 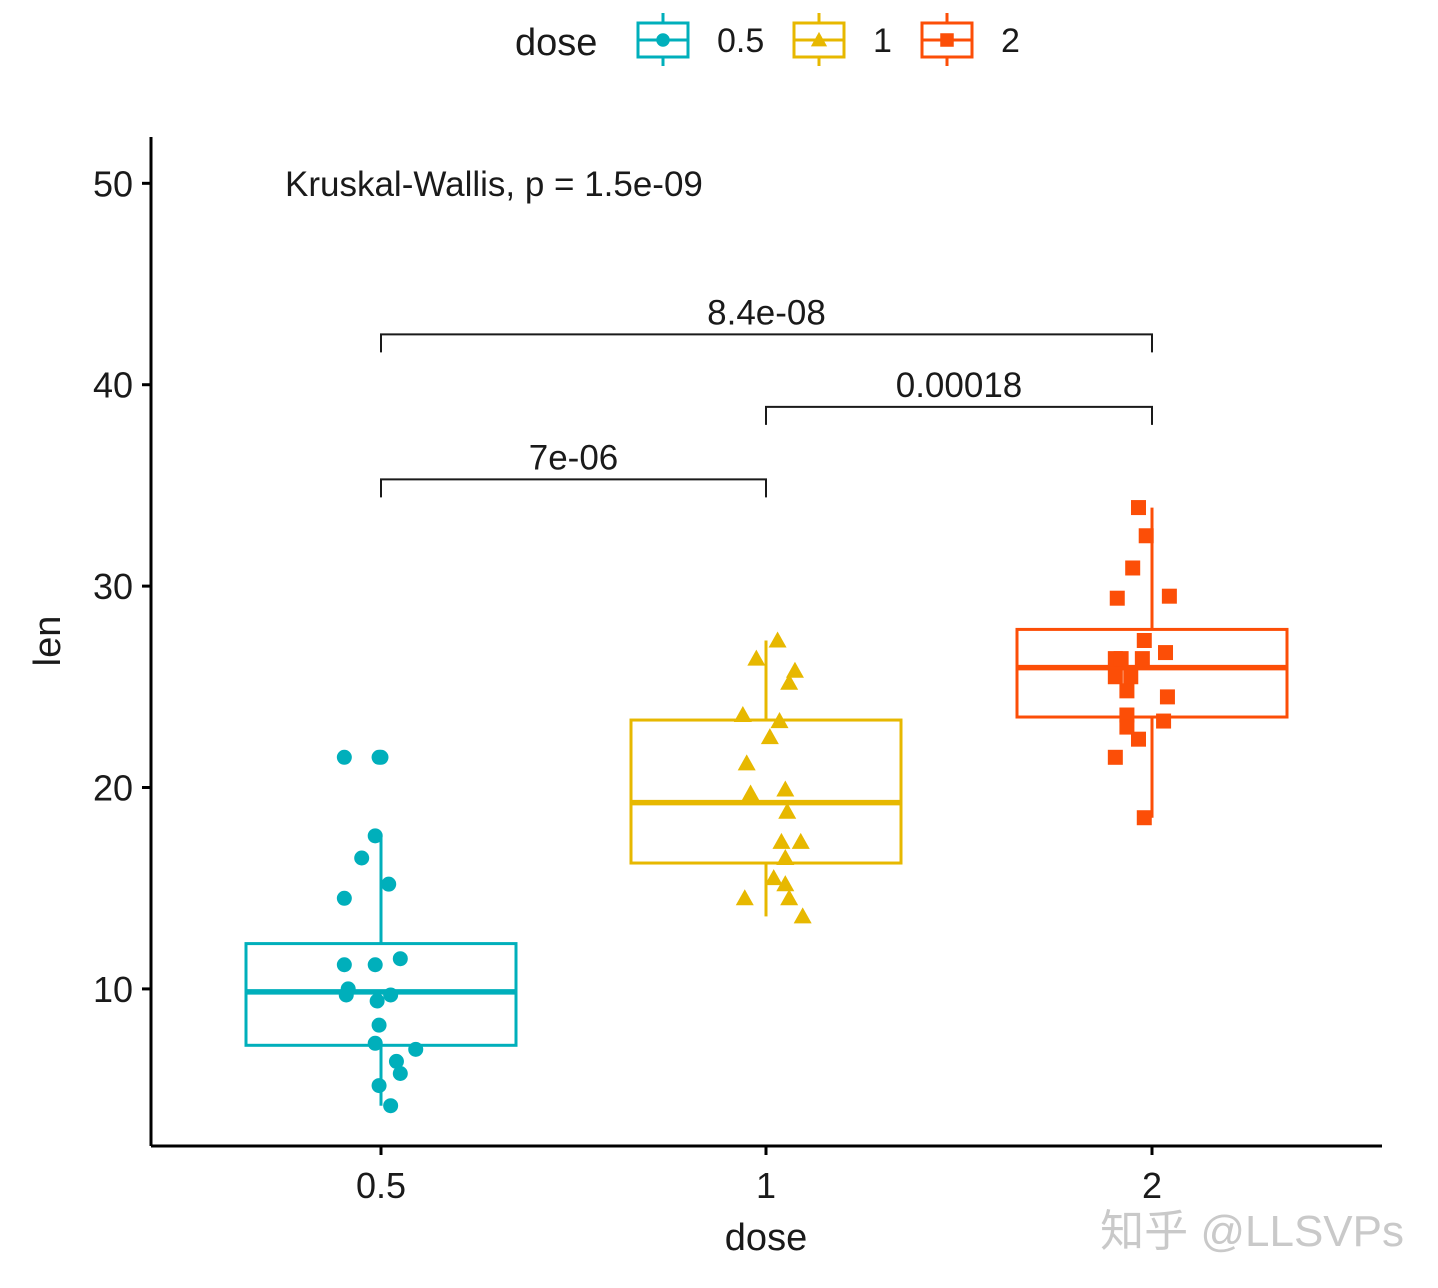 What do you see at coordinates (48, 641) in the screenshot?
I see `y-axis-title: len` at bounding box center [48, 641].